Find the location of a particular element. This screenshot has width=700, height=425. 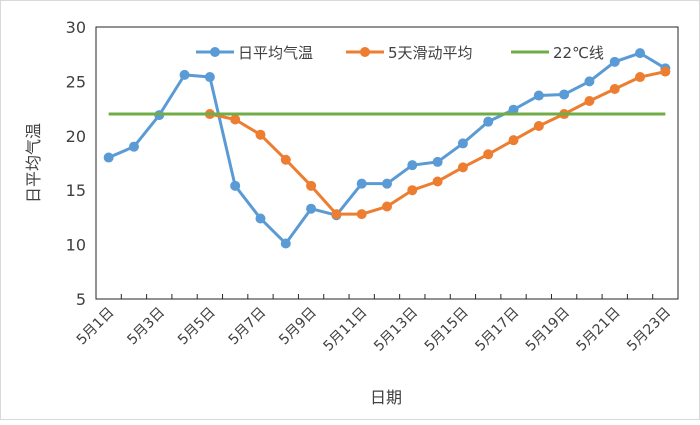

x-tick-label: 5月15日 is located at coordinates (447, 330).